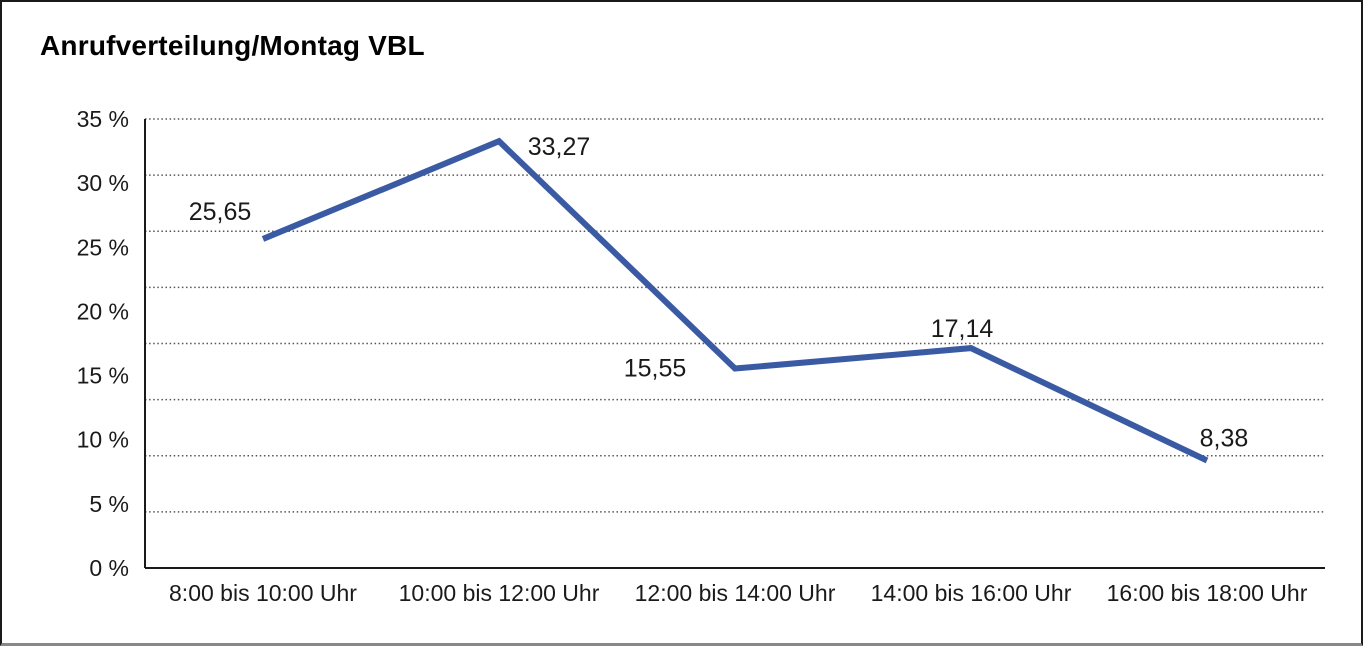 The height and width of the screenshot is (646, 1363). I want to click on data-point-label: 17,14, so click(962, 329).